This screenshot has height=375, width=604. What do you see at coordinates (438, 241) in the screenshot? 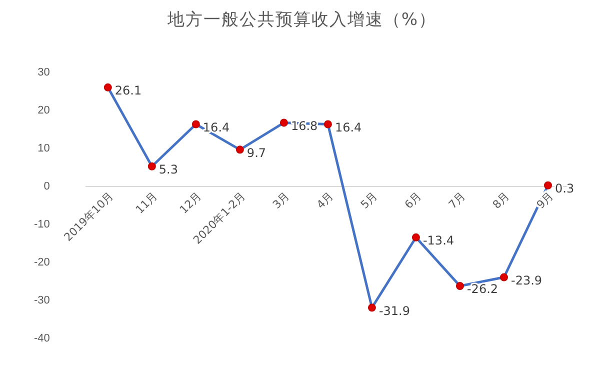
I see `data-label: -13.4` at bounding box center [438, 241].